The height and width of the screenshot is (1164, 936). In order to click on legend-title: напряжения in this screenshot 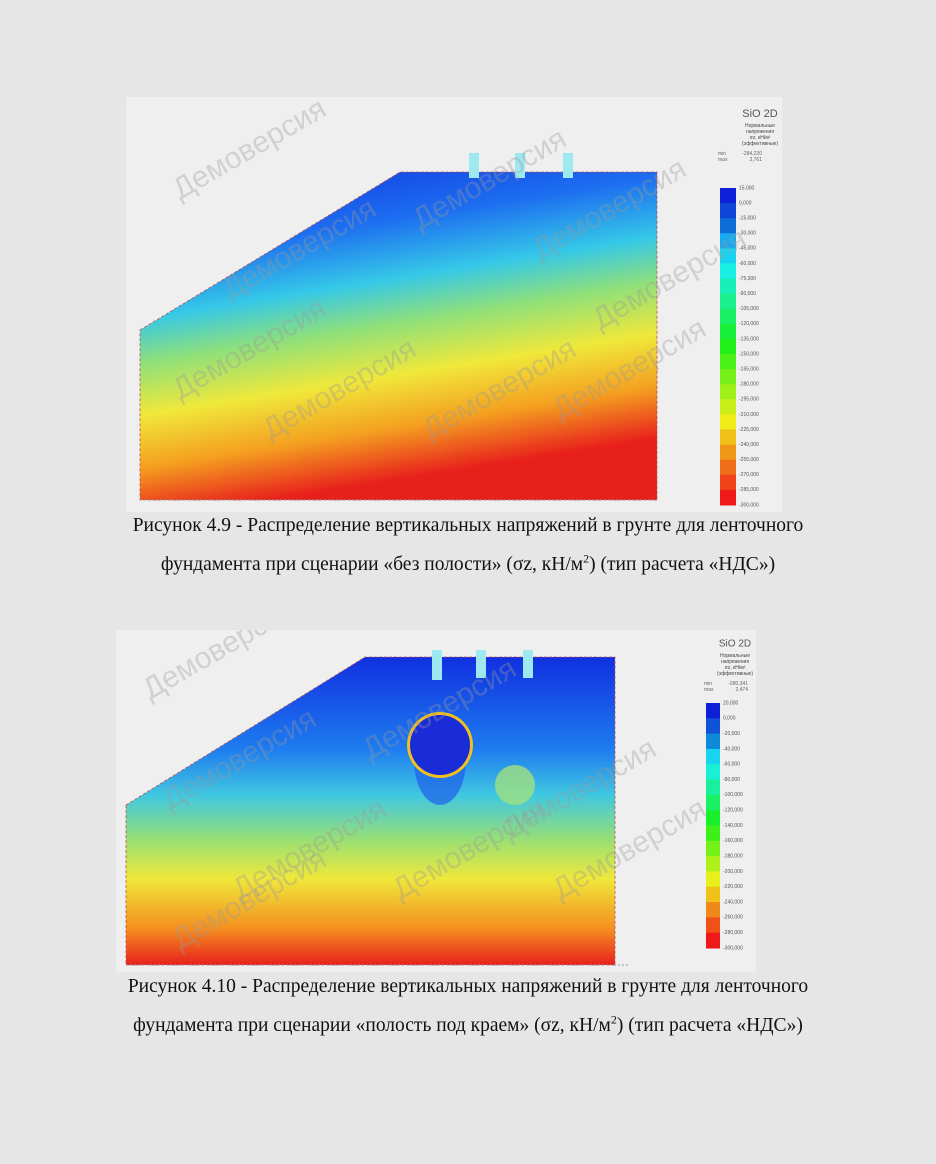, I will do `click(735, 662)`.